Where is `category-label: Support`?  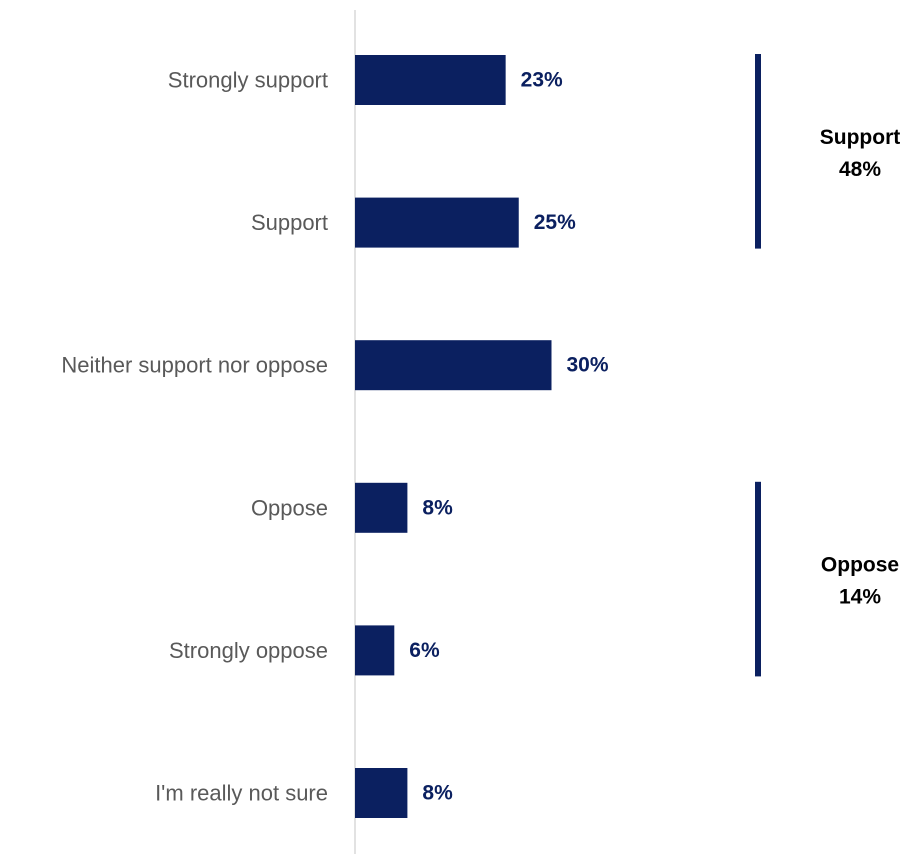
category-label: Support is located at coordinates (289, 222).